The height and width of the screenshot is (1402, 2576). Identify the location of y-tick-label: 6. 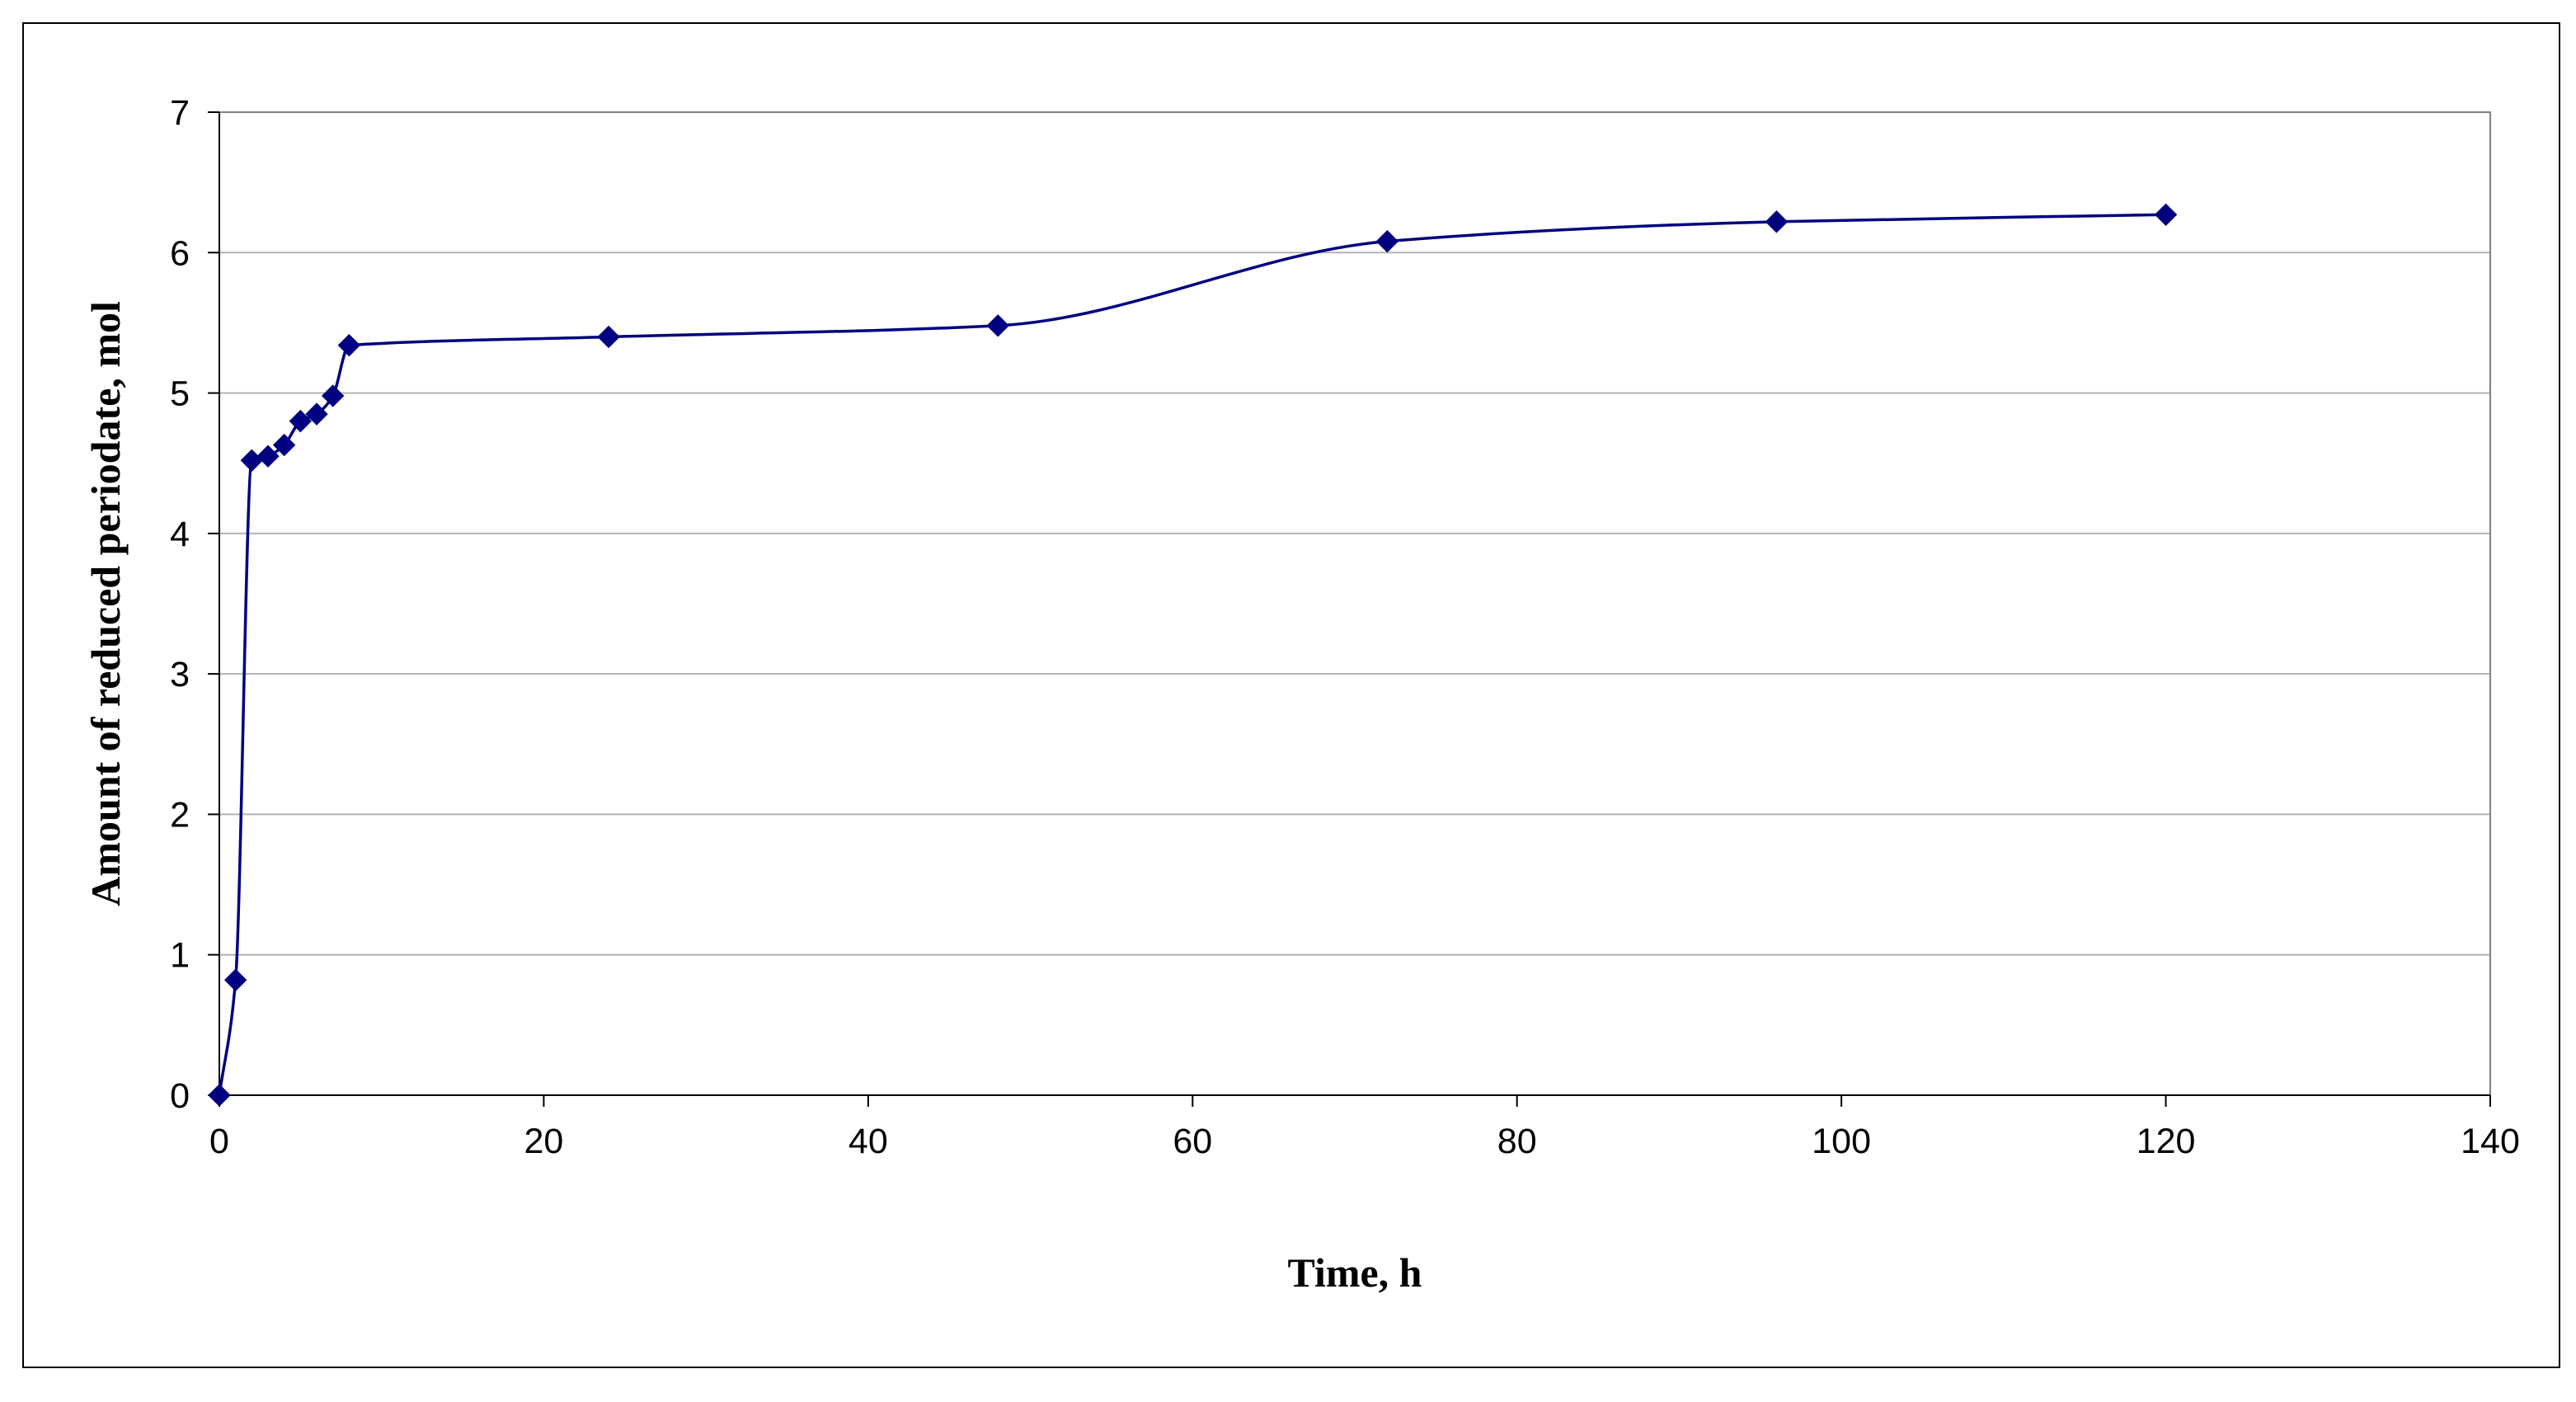
(180, 253).